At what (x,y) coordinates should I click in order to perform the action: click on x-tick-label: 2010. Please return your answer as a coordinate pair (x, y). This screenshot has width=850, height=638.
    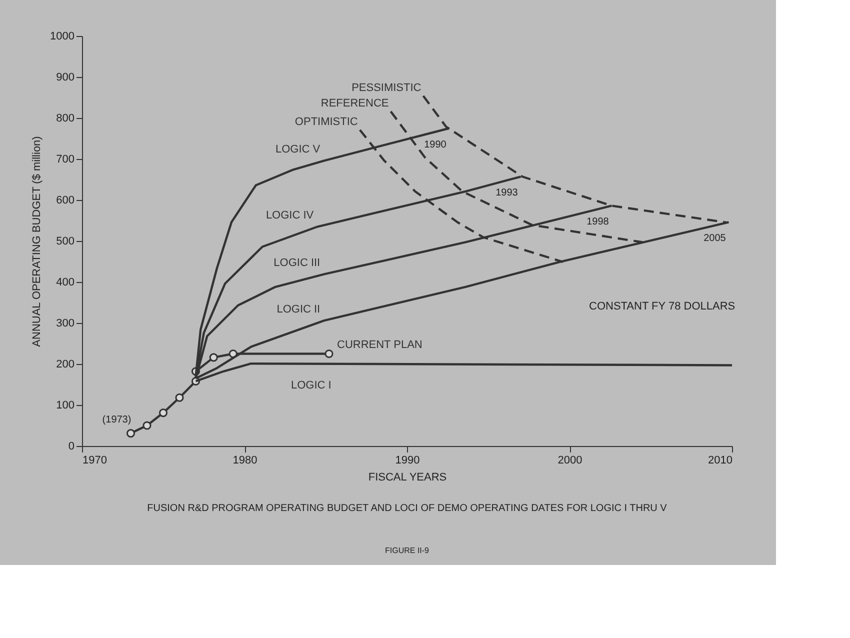
    Looking at the image, I should click on (720, 460).